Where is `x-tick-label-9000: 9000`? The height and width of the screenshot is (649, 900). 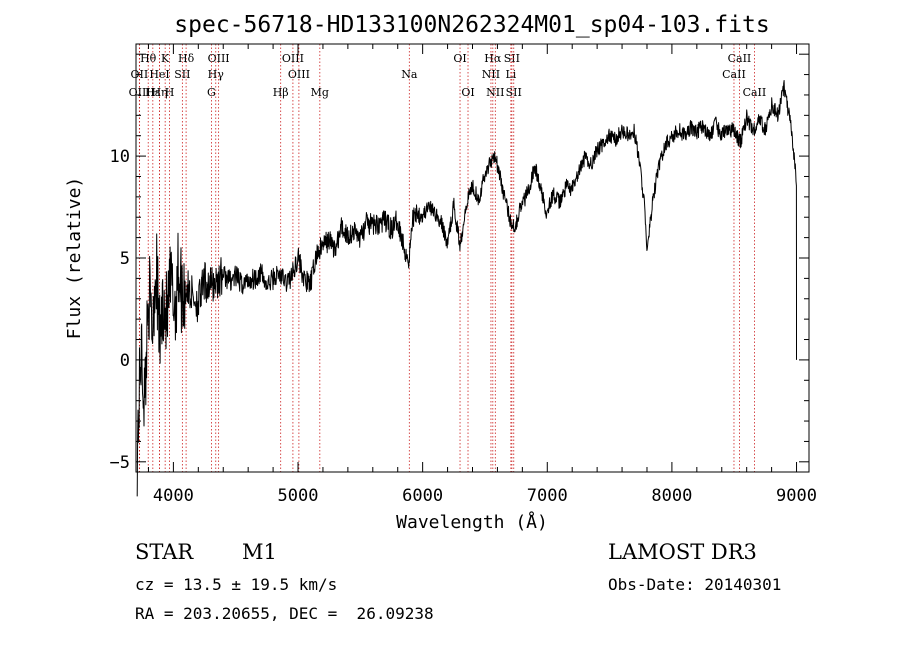 x-tick-label-9000: 9000 is located at coordinates (796, 496).